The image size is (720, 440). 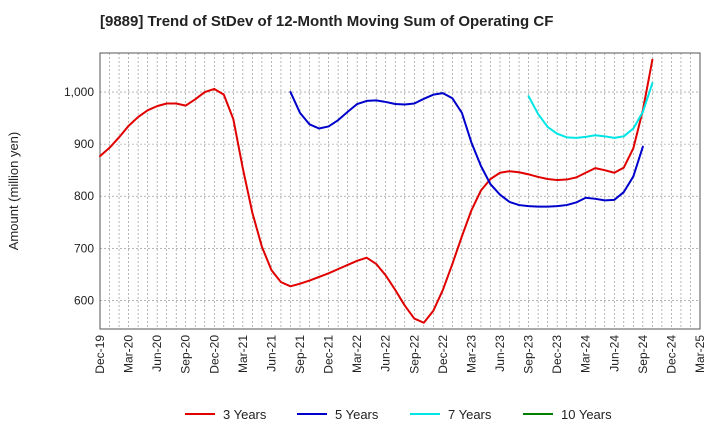 I want to click on x-tick-label: Sep-22, so click(x=414, y=354).